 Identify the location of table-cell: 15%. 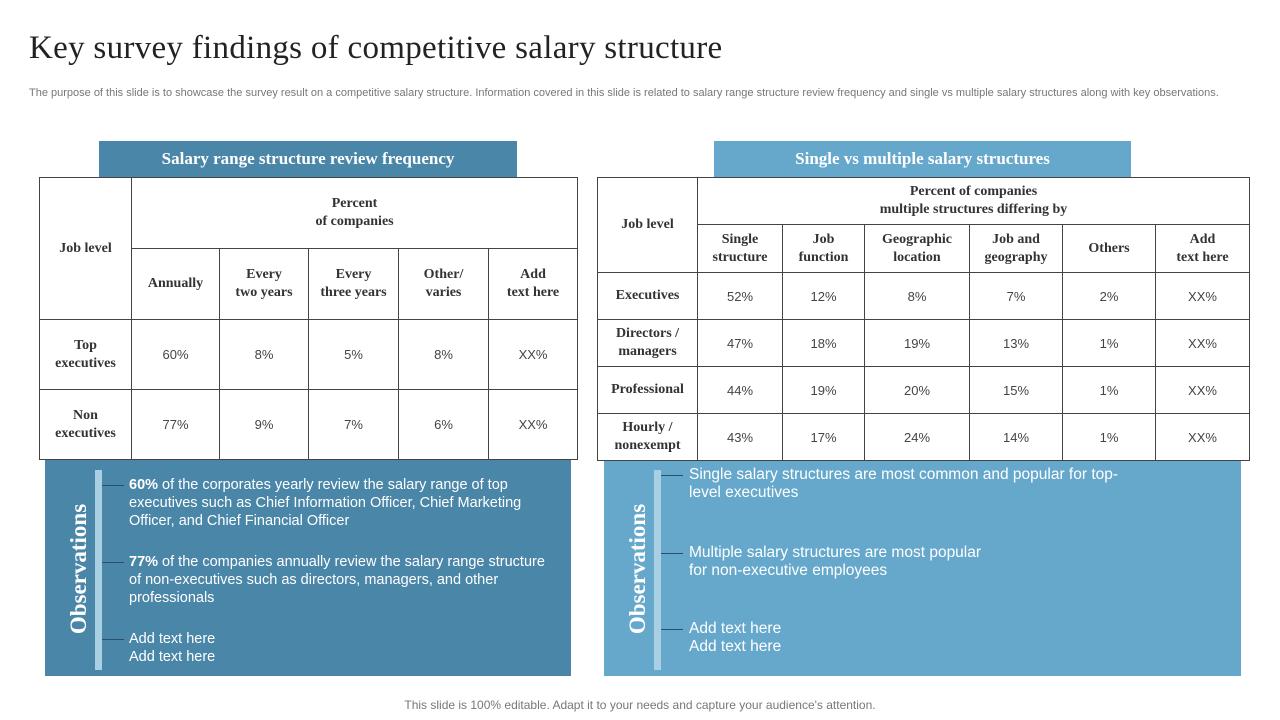
(1016, 390).